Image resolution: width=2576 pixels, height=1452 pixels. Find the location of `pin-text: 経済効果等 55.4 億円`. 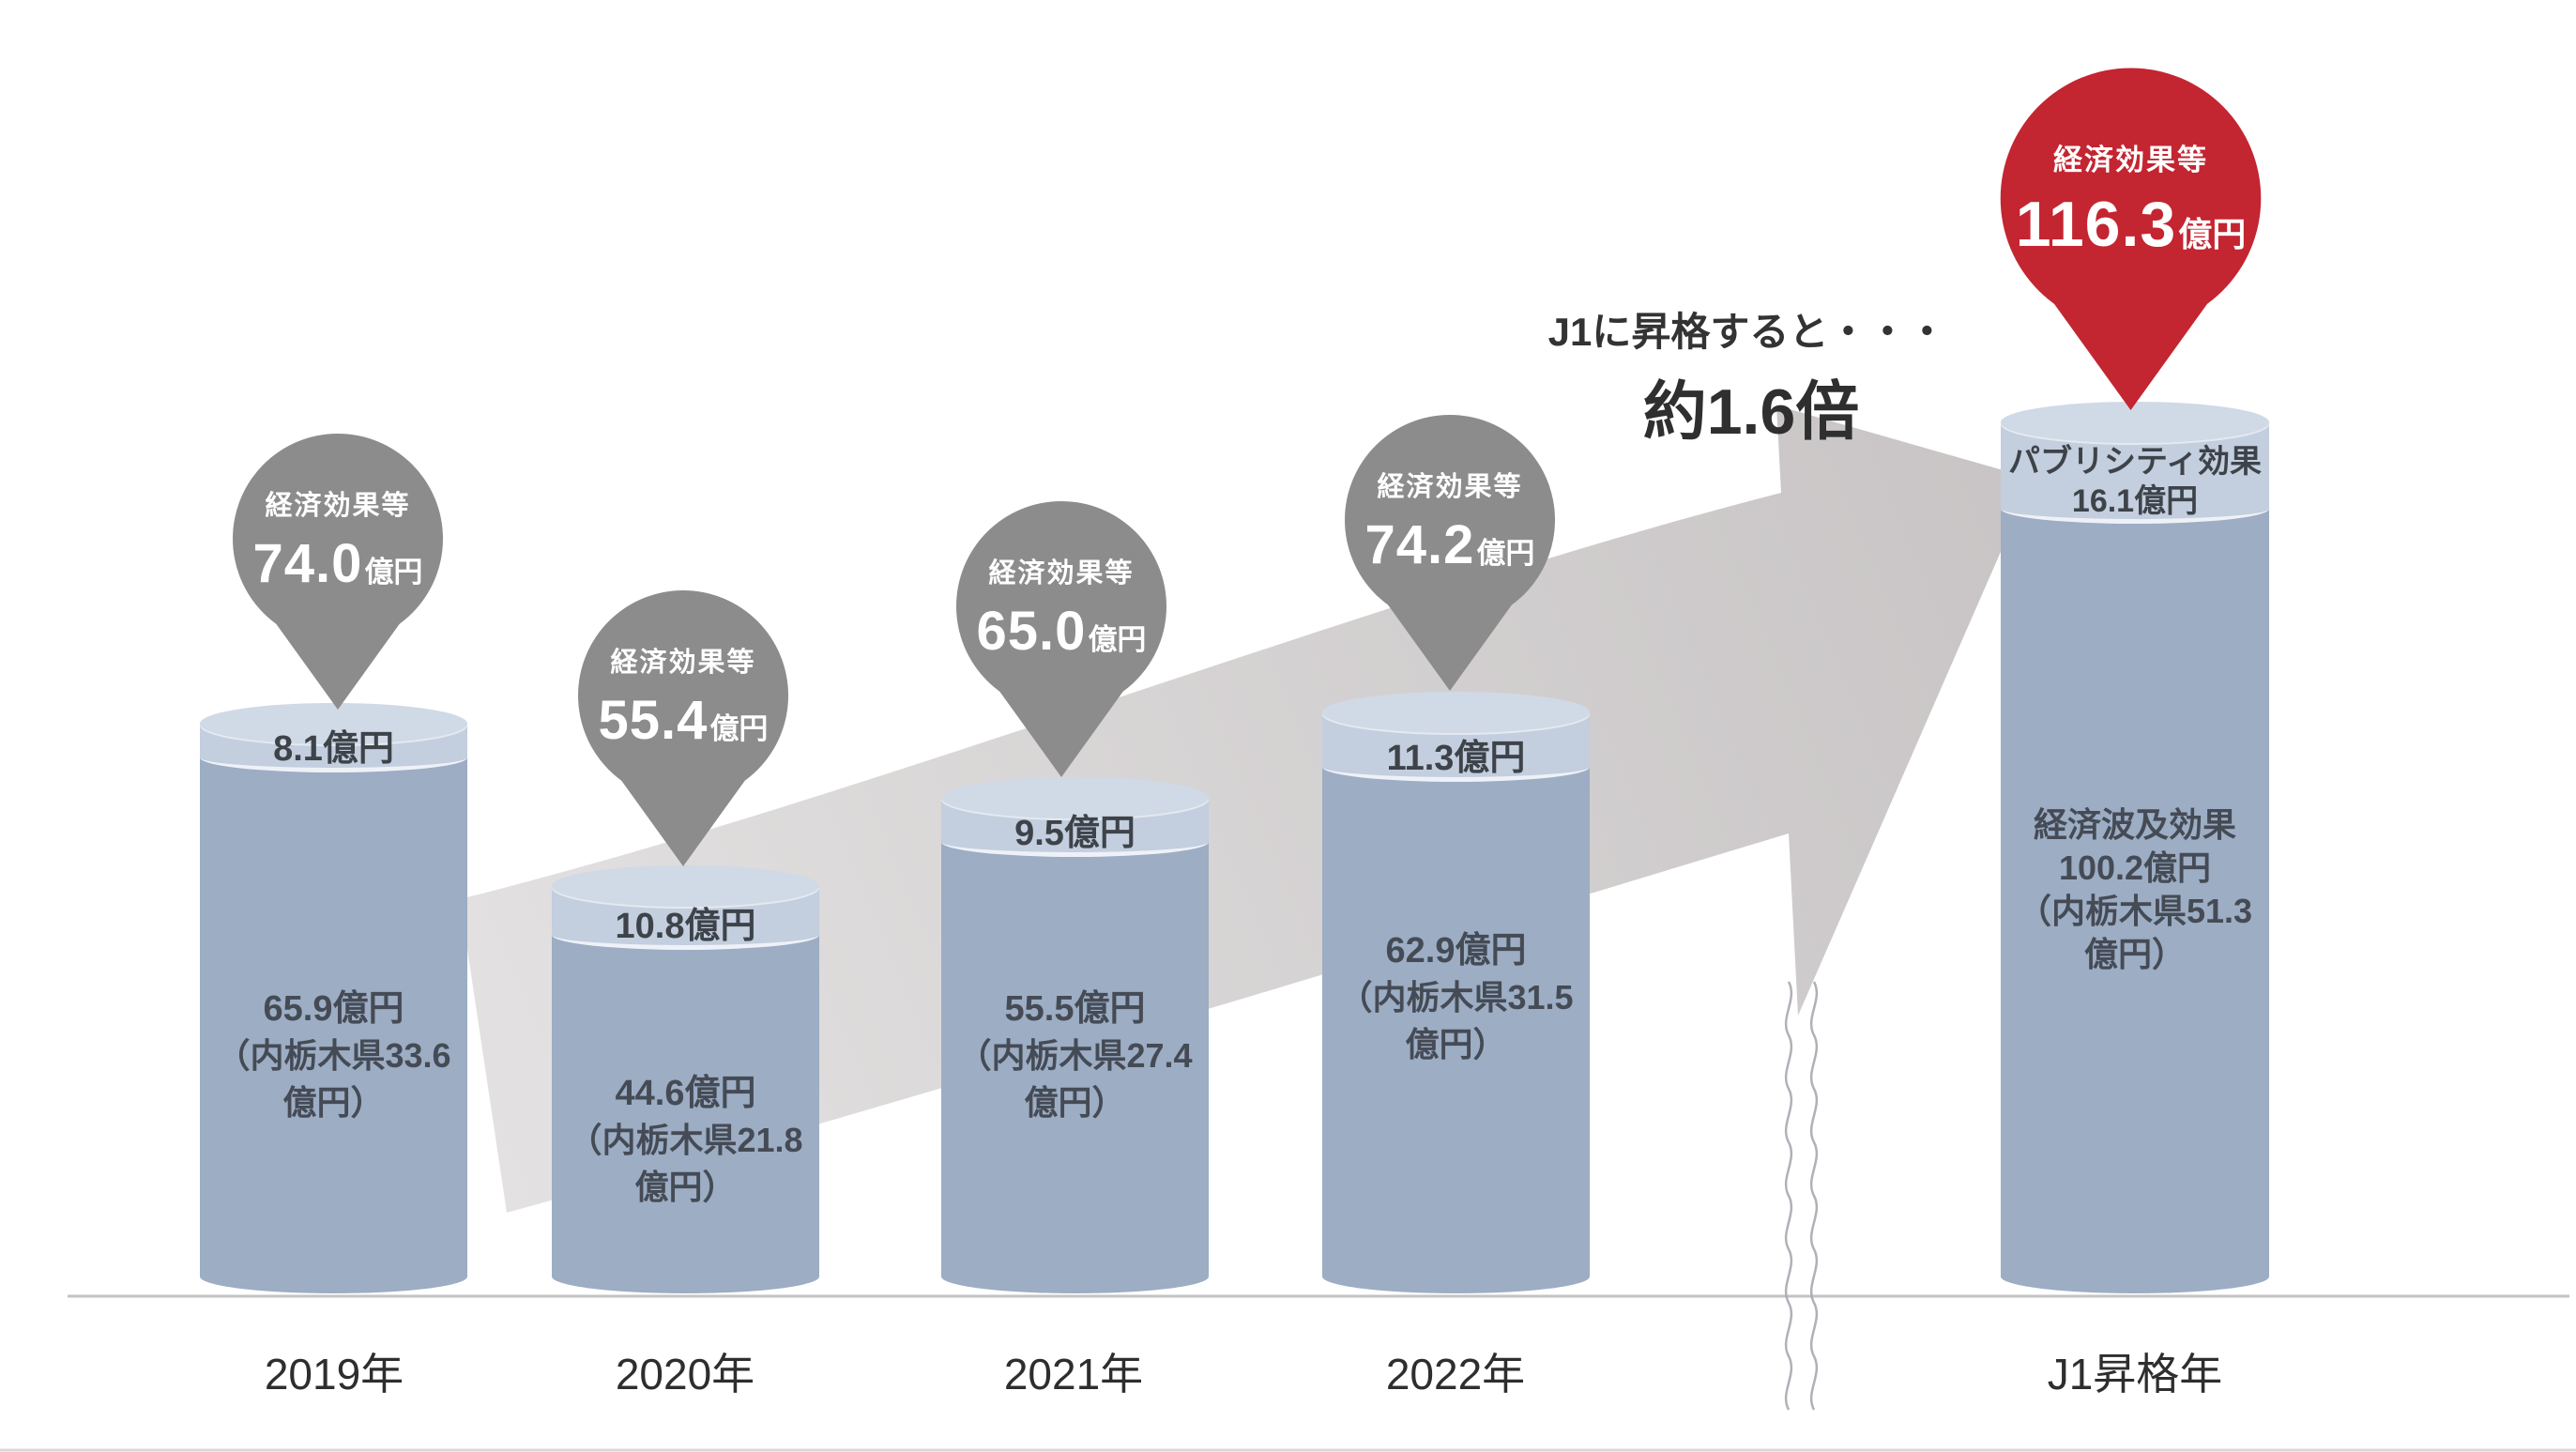

pin-text: 経済効果等 55.4 億円 is located at coordinates (683, 695).